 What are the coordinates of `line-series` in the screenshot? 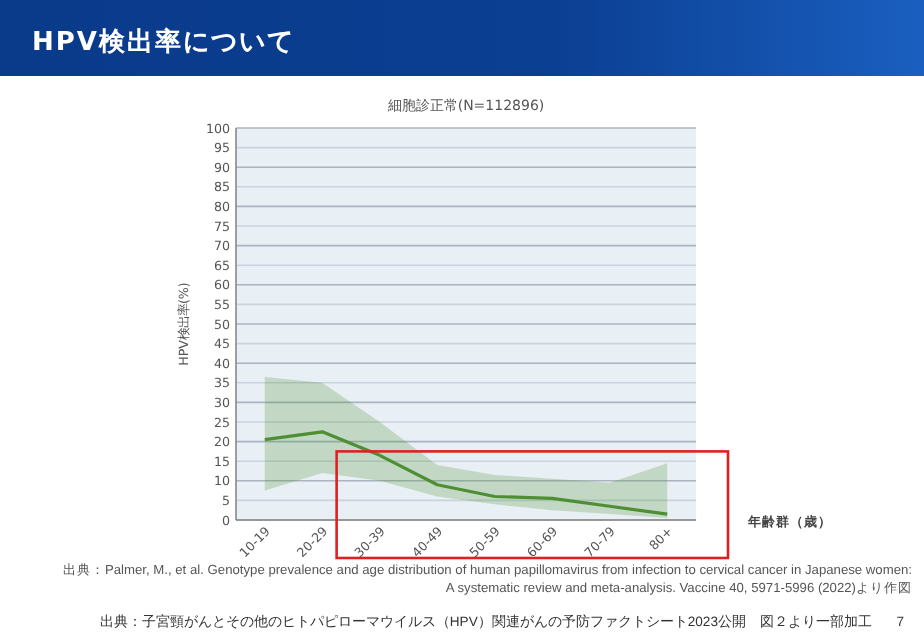 It's located at (466, 473).